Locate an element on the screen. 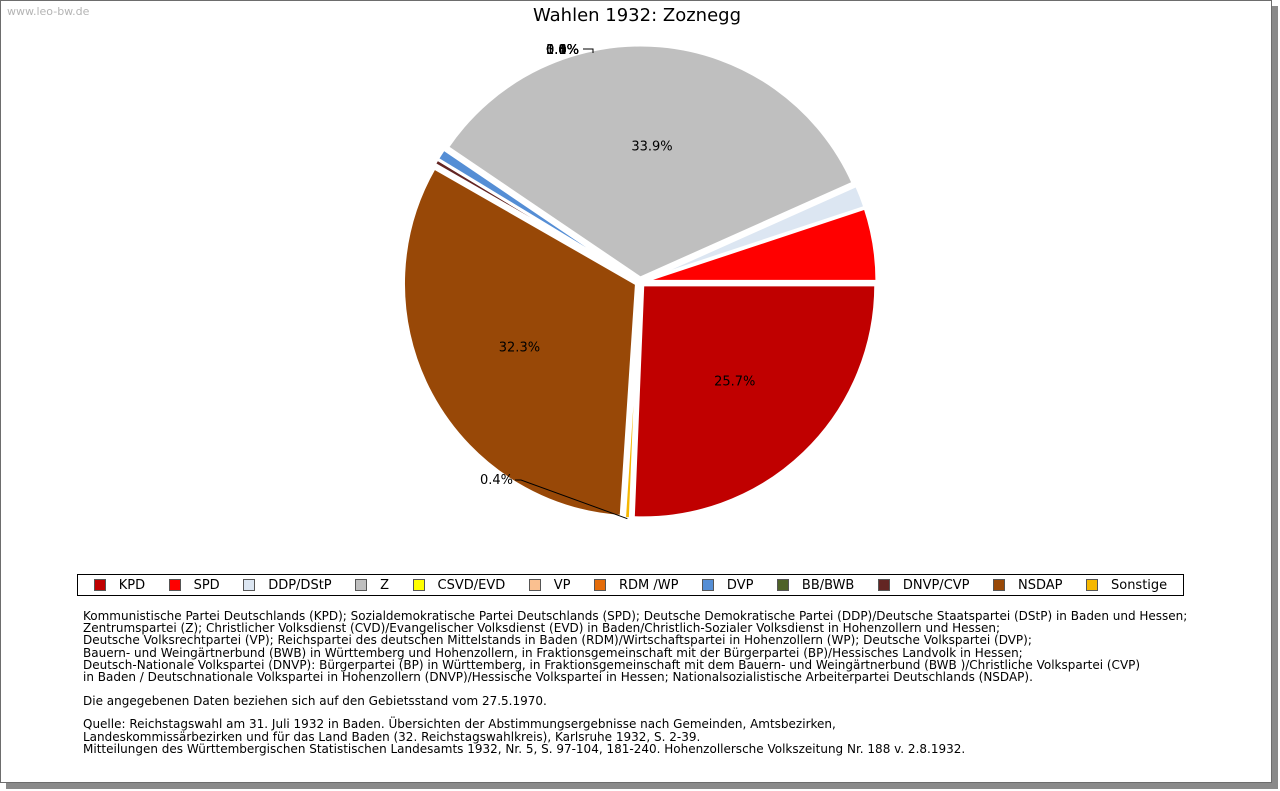 This screenshot has width=1280, height=791. legend-label: BB/BWB is located at coordinates (828, 585).